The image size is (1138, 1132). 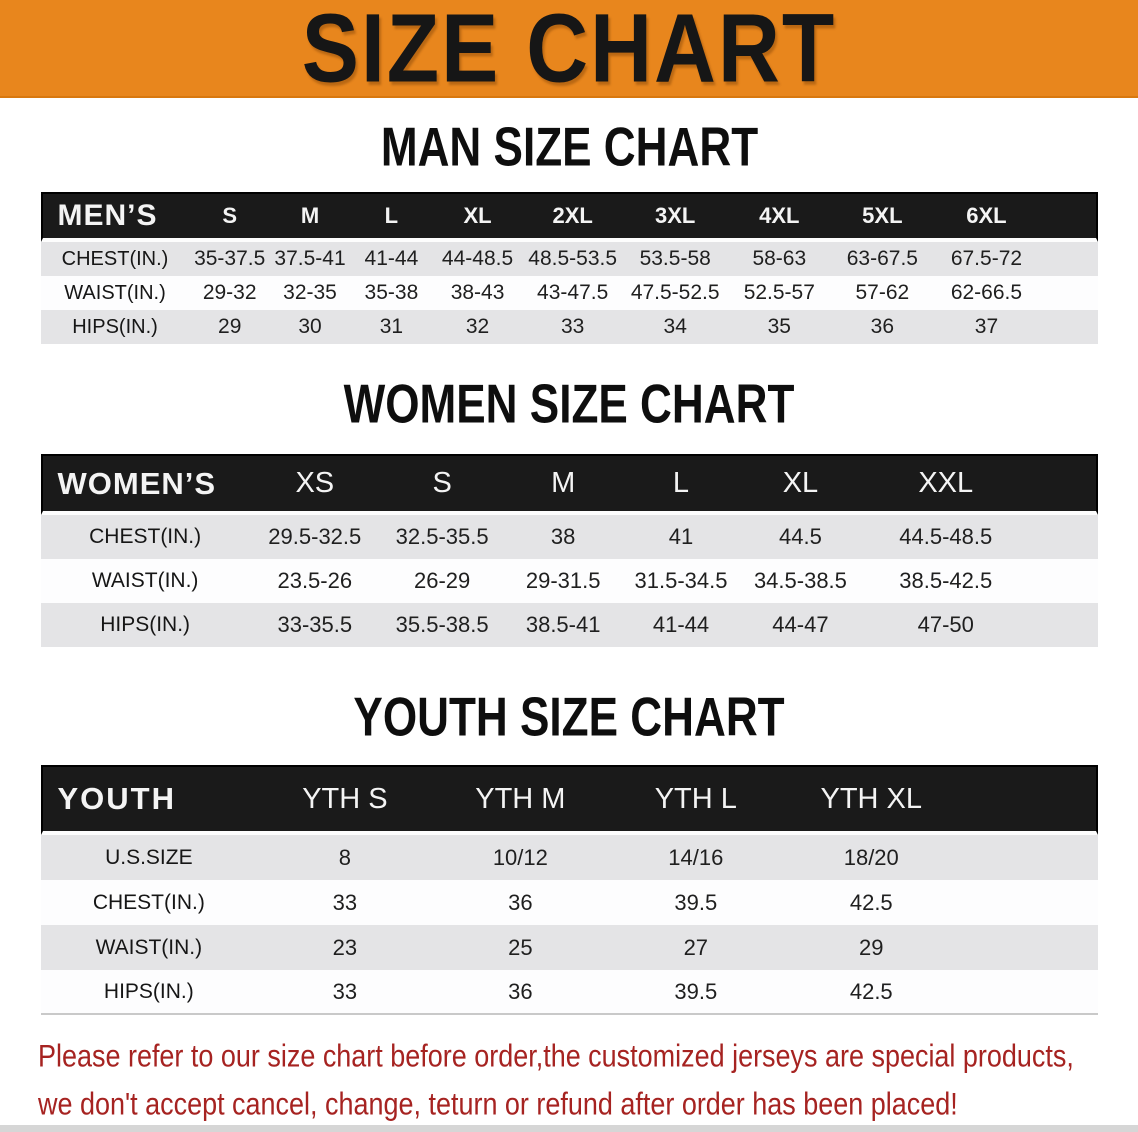 I want to click on size-value-cell: 29.5-32.5, so click(x=314, y=537).